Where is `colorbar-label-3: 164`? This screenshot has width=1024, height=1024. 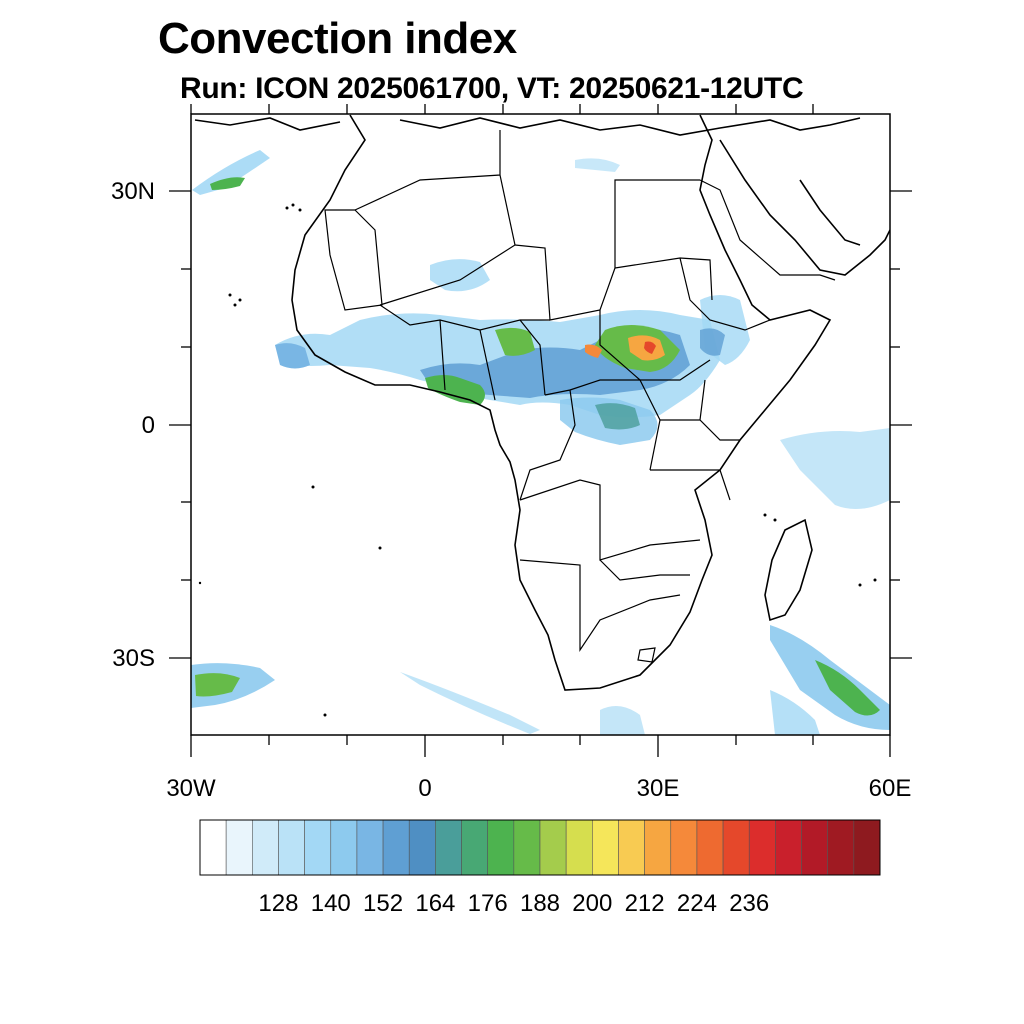
colorbar-label-3: 164 is located at coordinates (435, 903).